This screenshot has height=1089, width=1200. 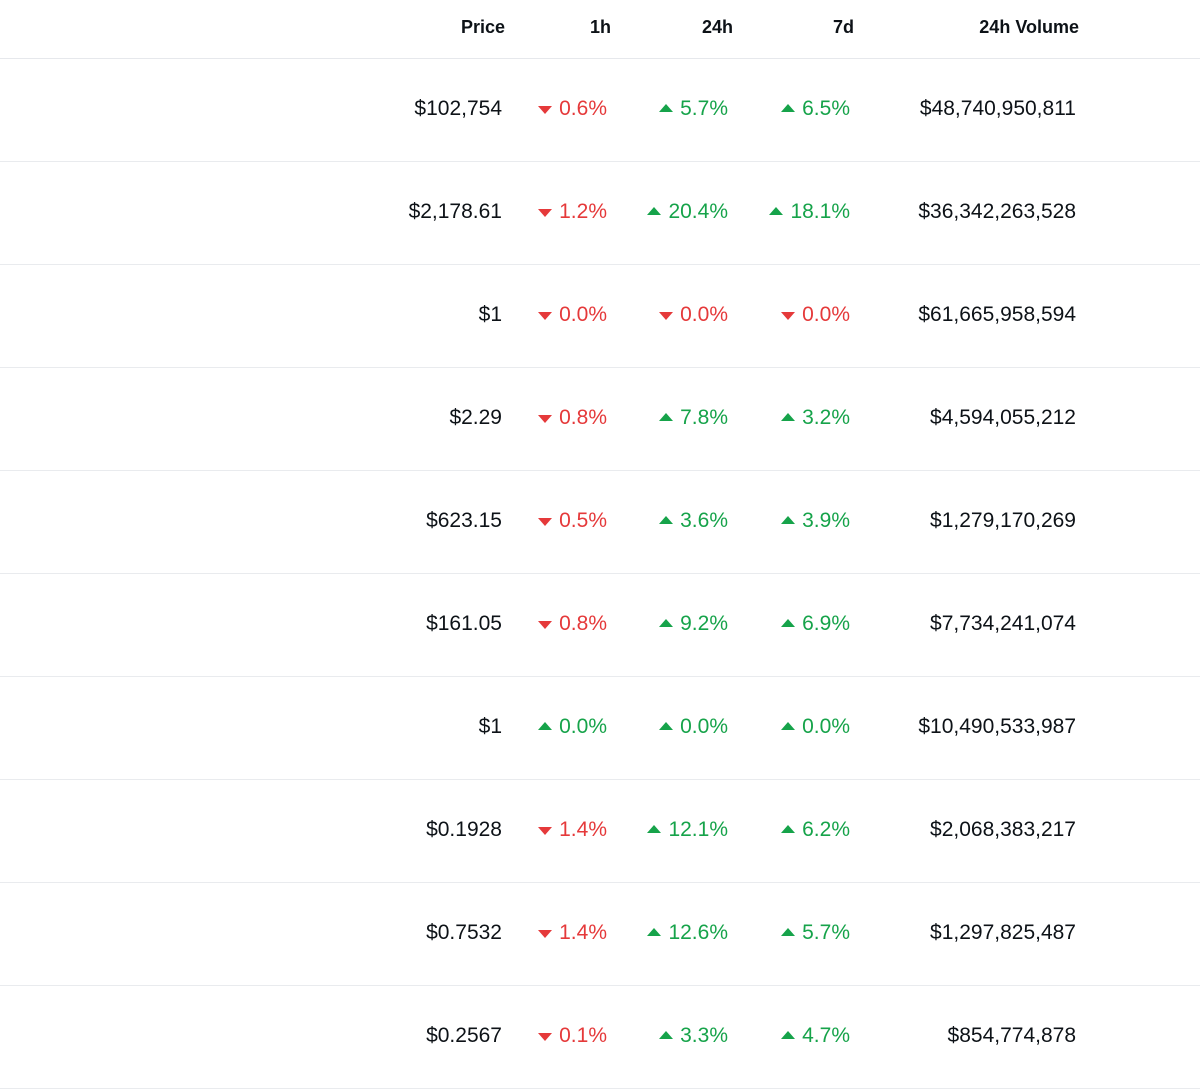 What do you see at coordinates (464, 520) in the screenshot?
I see `price-cell: $623.15` at bounding box center [464, 520].